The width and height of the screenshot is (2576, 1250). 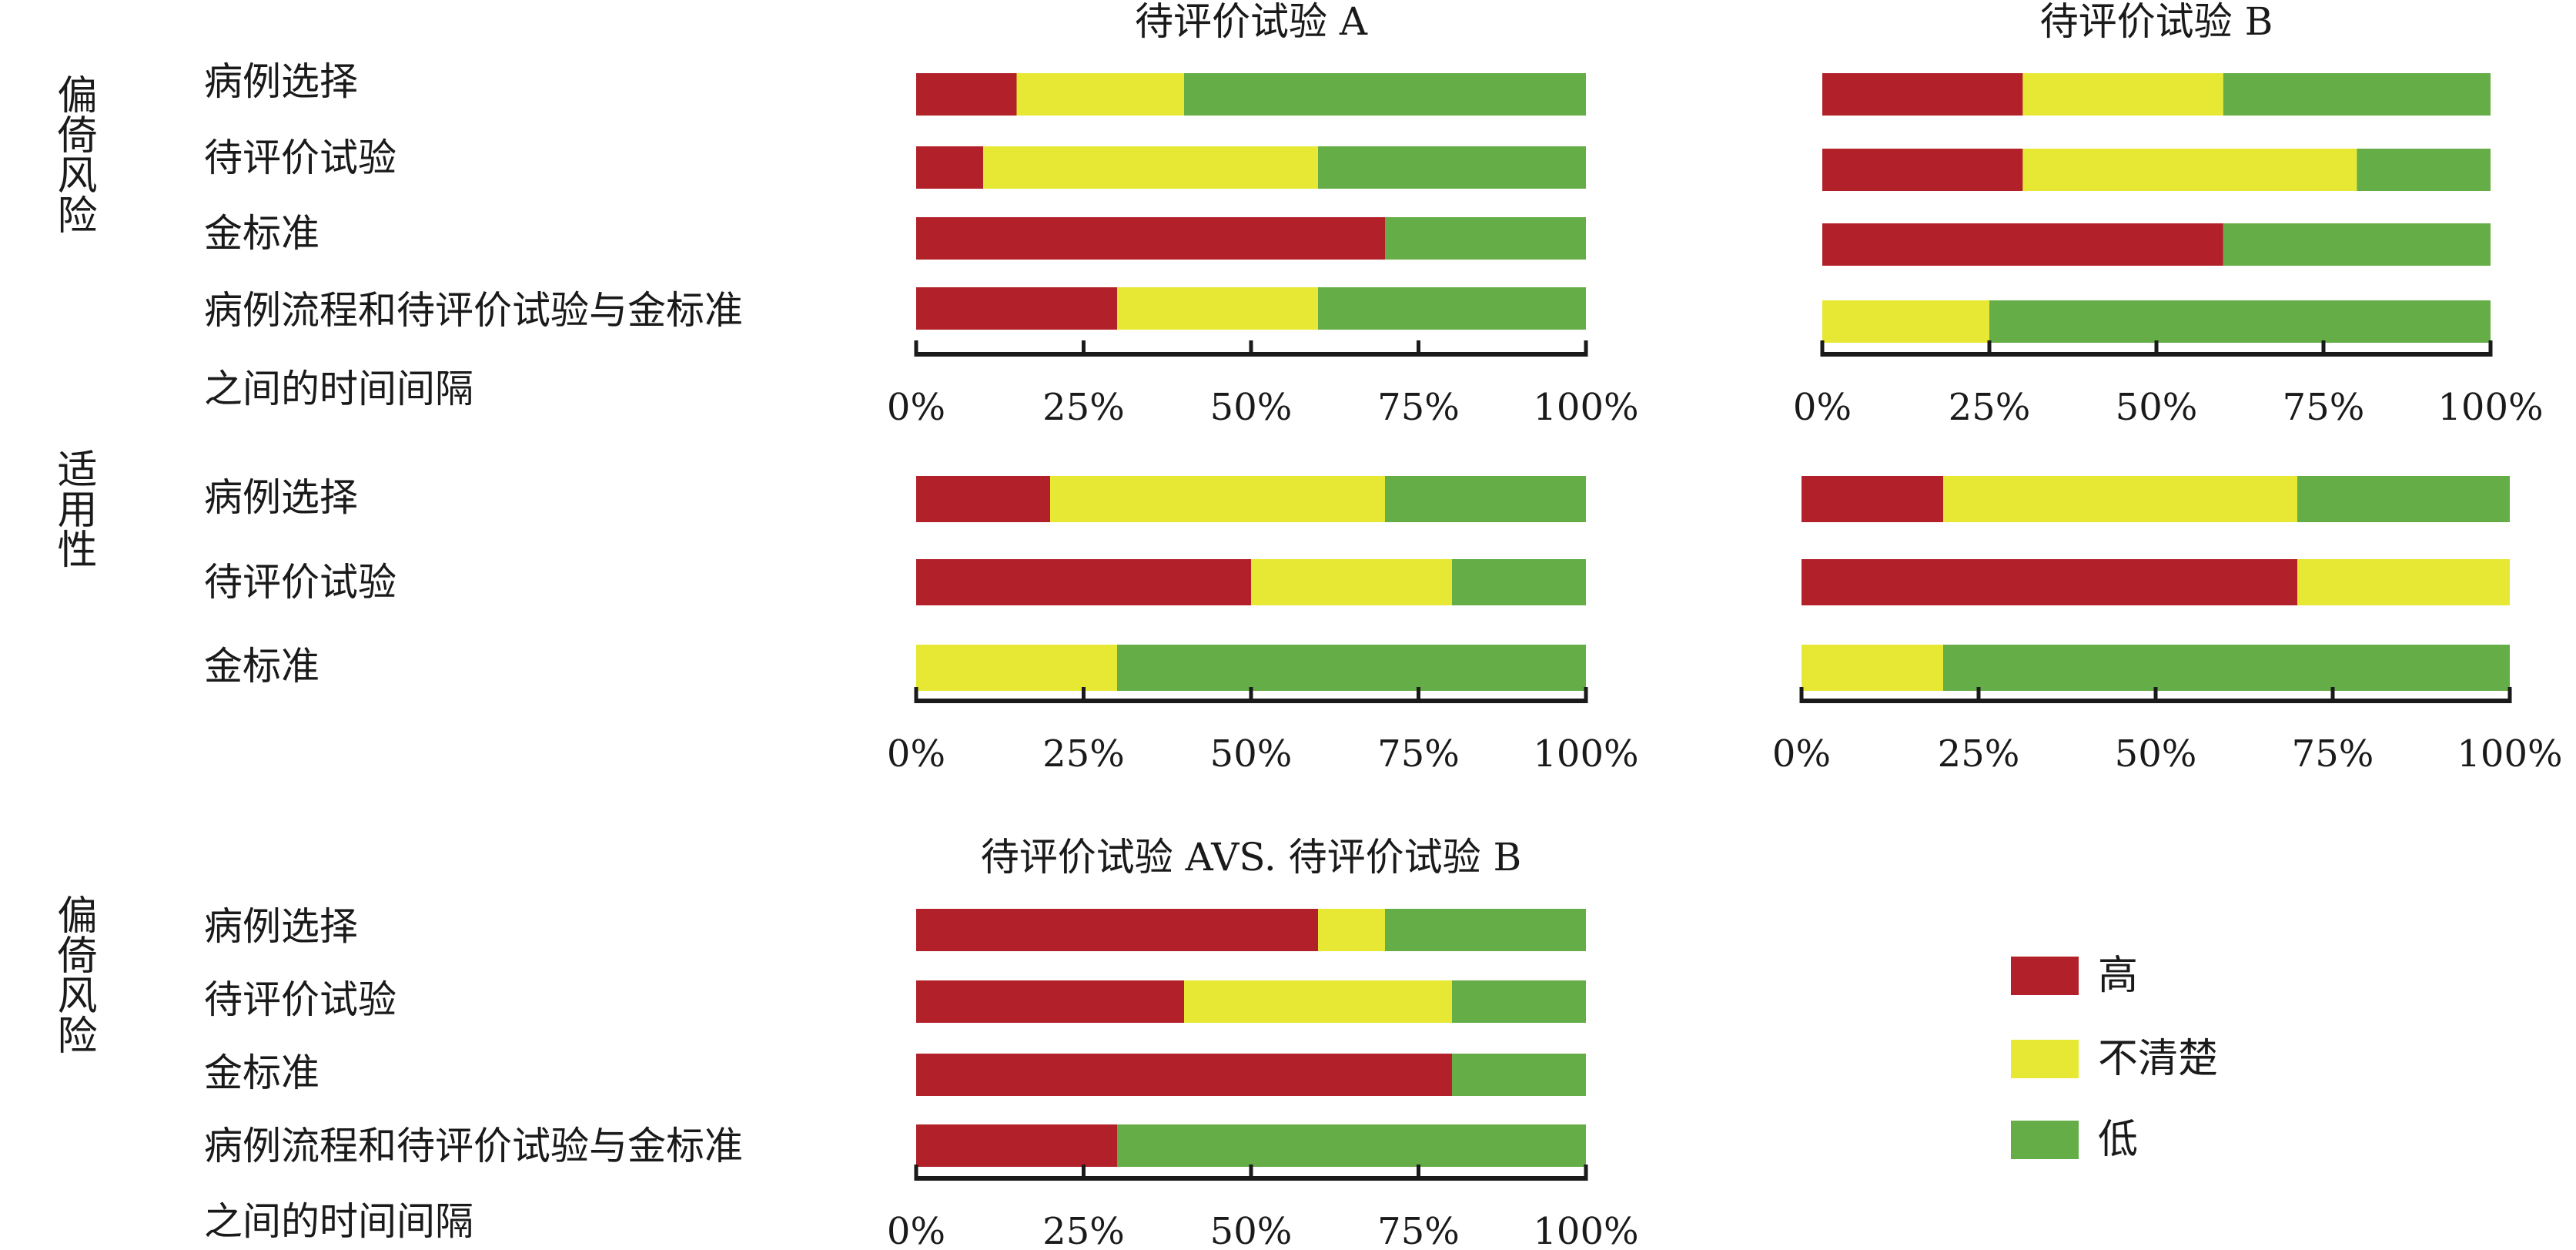 I want to click on panel-bias-test-a: 待评价试验 A 0% 25% 50% 75% 100%, so click(x=1263, y=214).